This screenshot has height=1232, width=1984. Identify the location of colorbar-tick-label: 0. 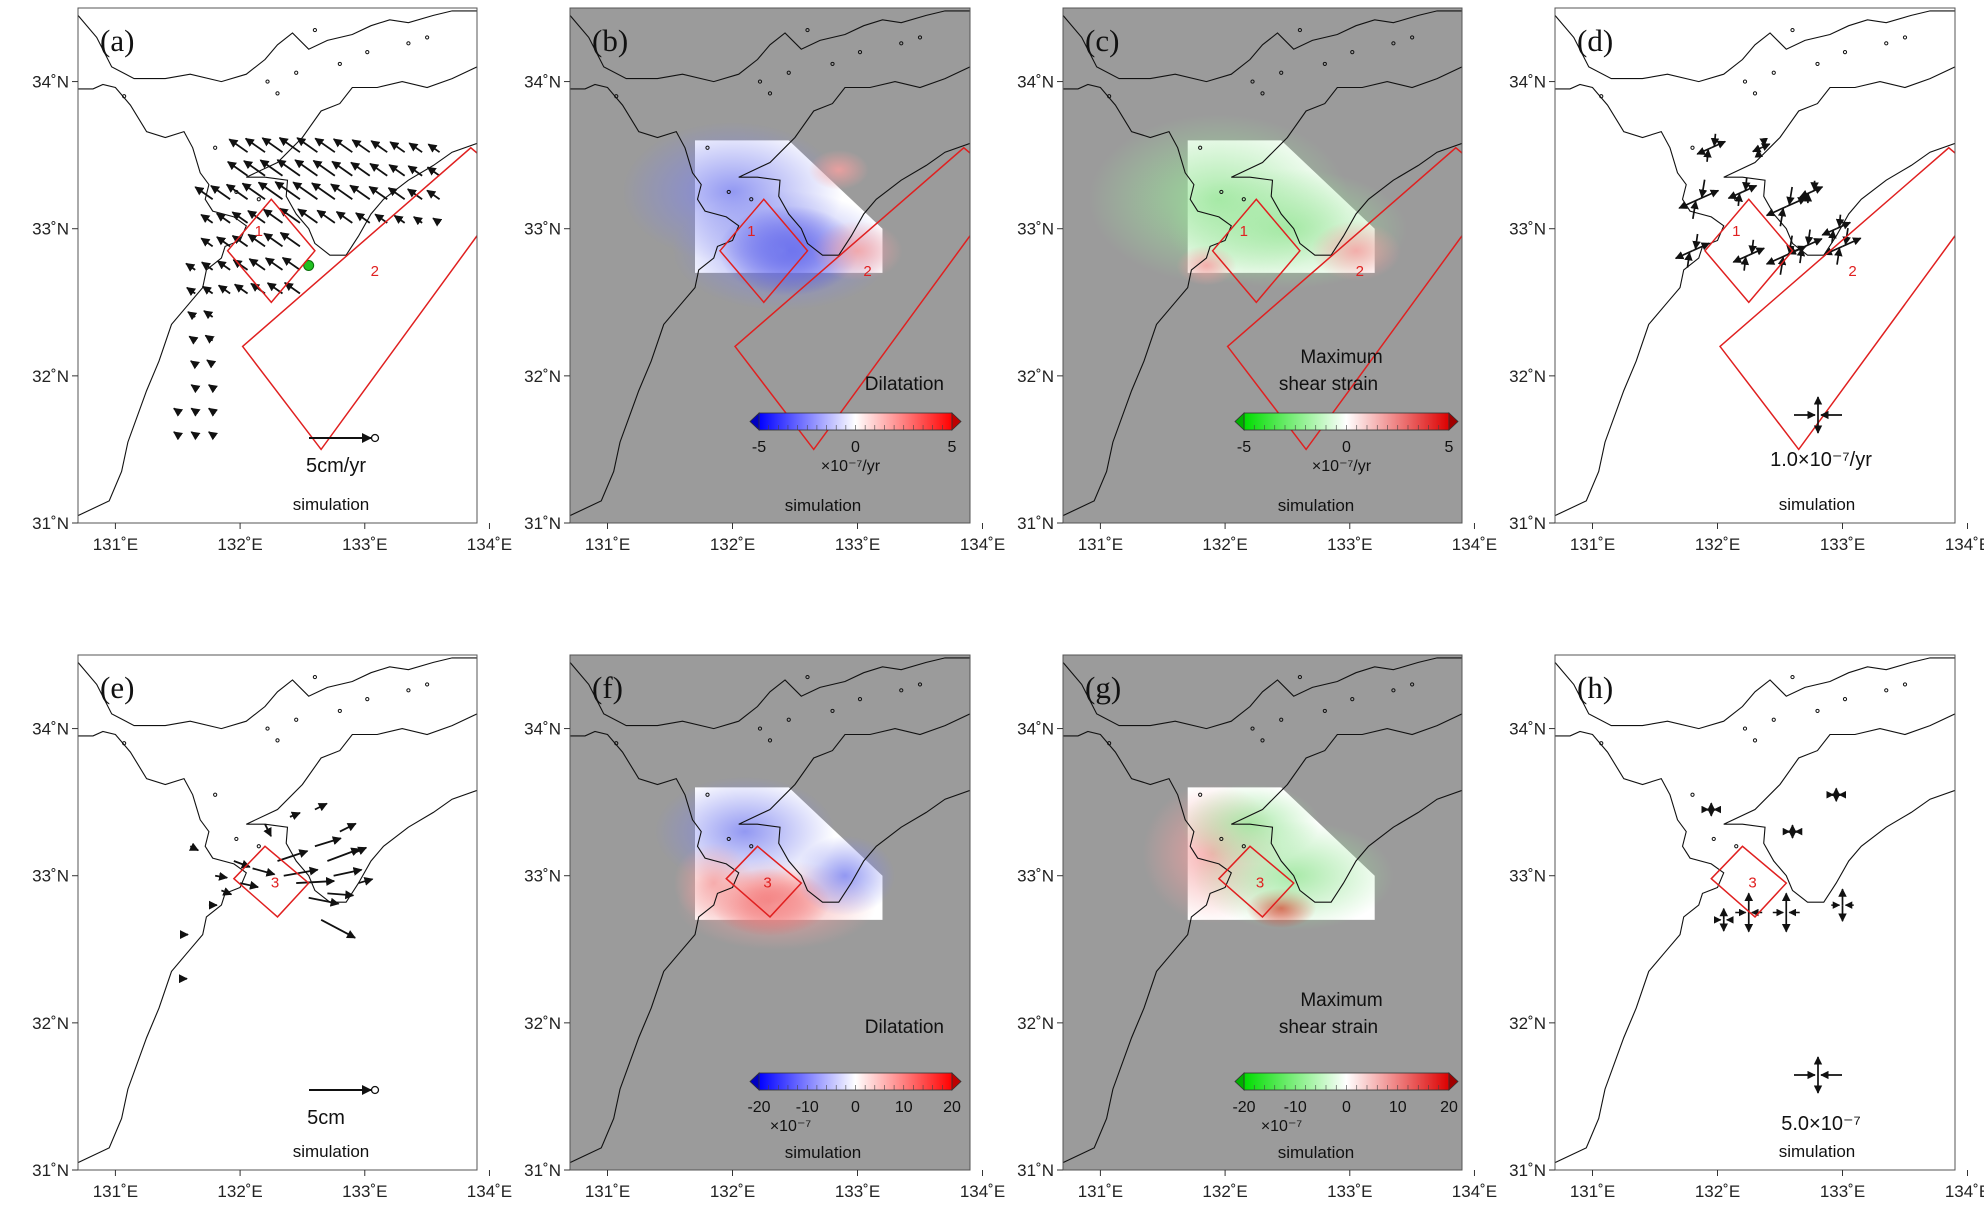
(1346, 1107).